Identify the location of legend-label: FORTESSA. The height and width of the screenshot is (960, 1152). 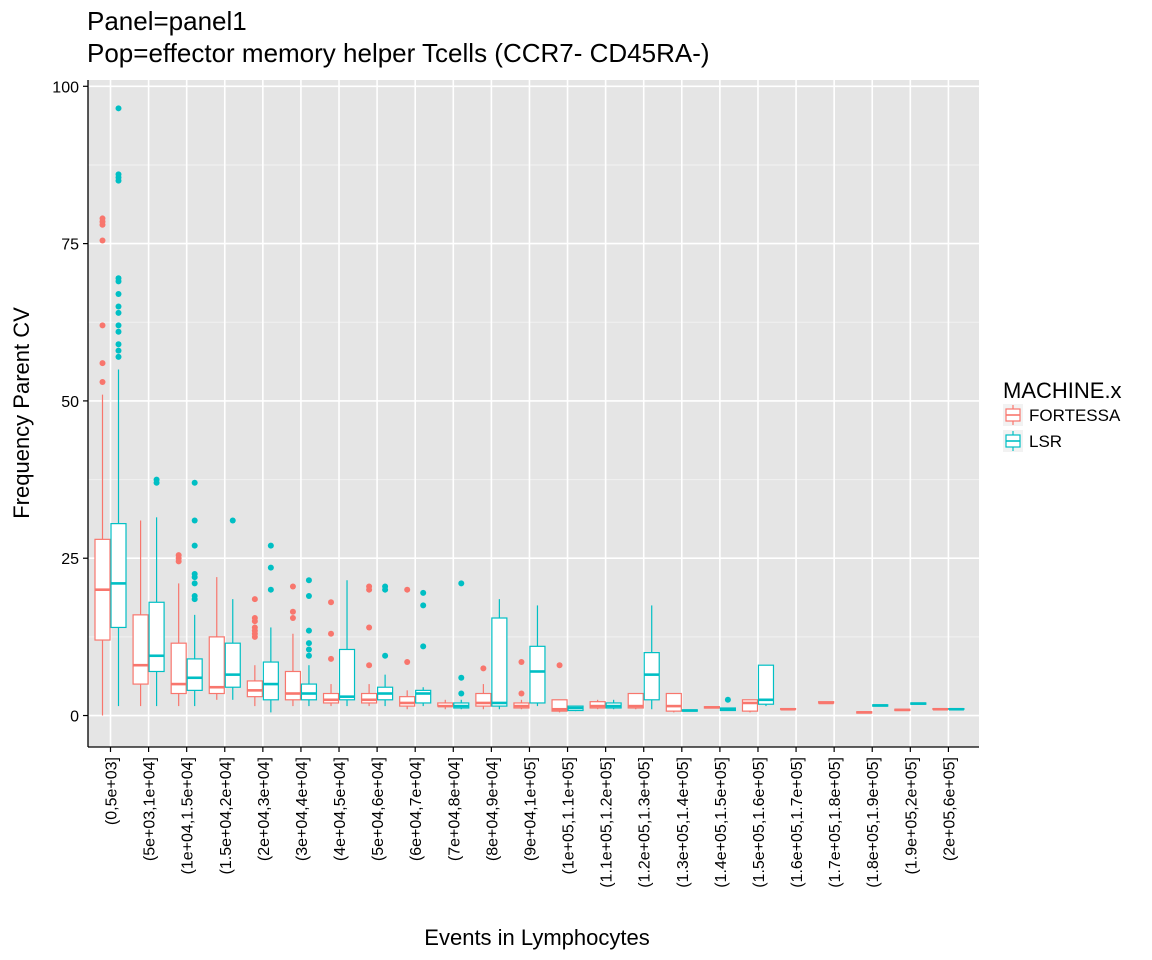
(1075, 415).